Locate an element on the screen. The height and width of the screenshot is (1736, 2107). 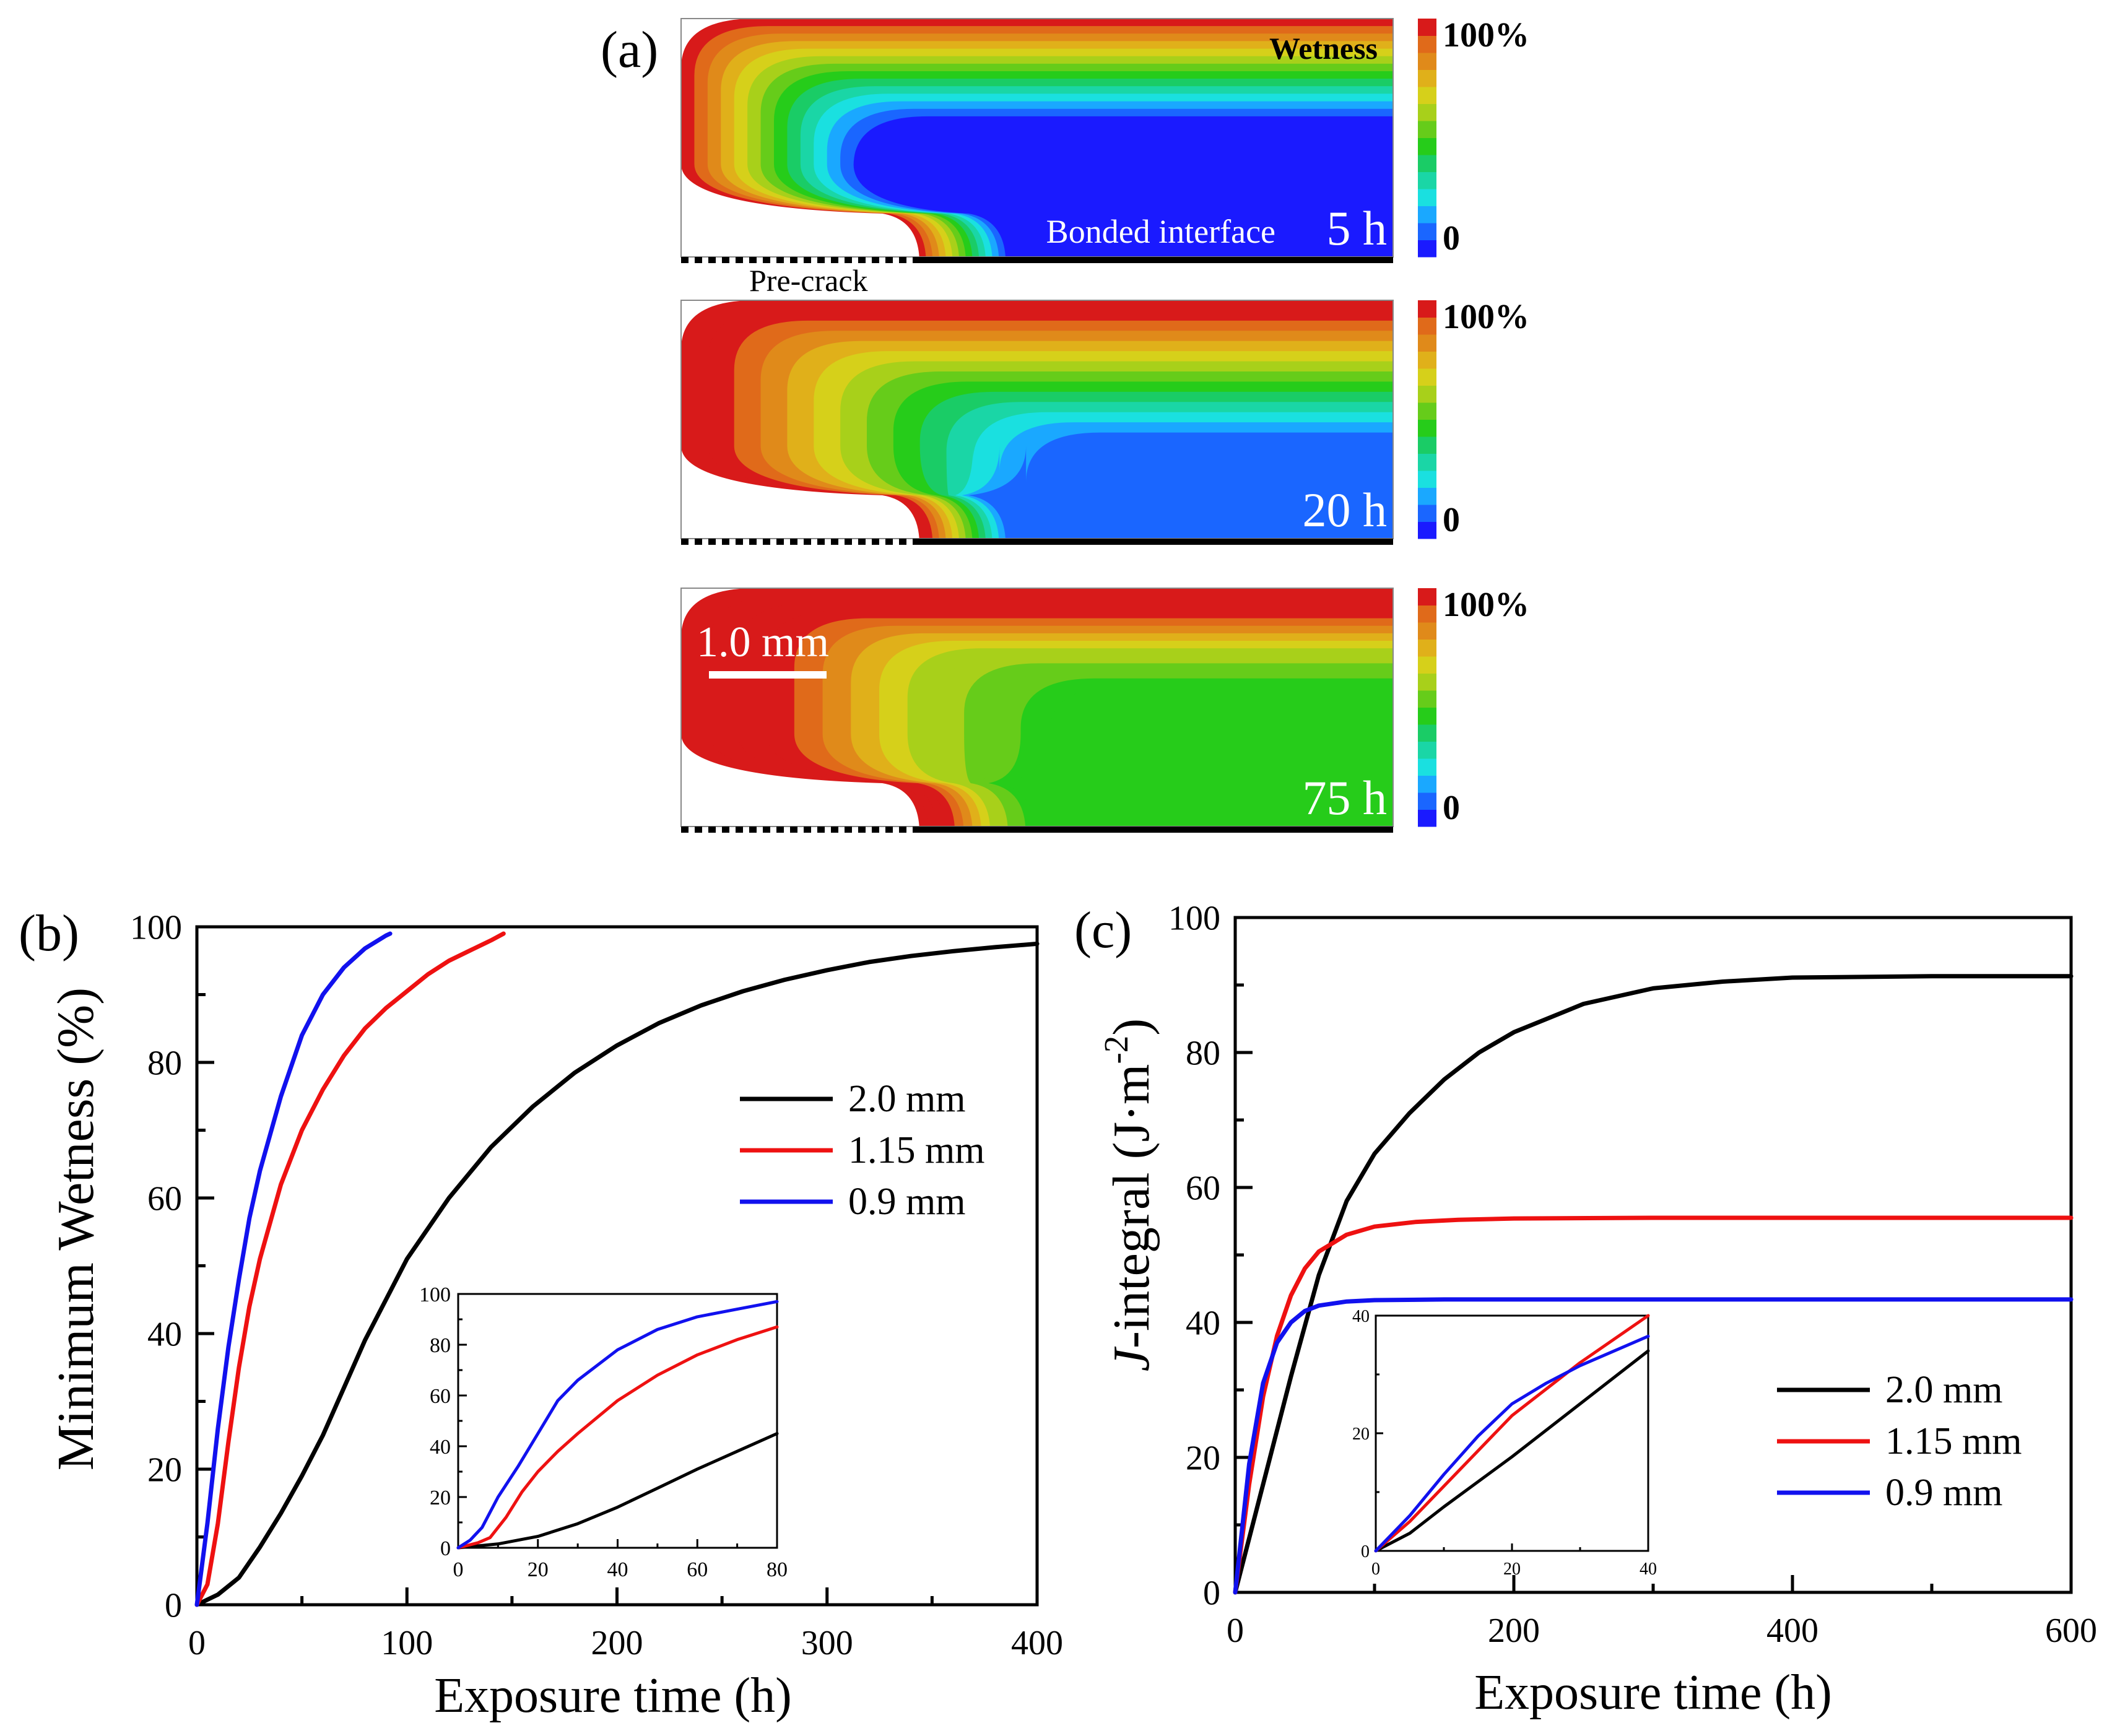
legend-label: 1.15 mm is located at coordinates (1953, 1441).